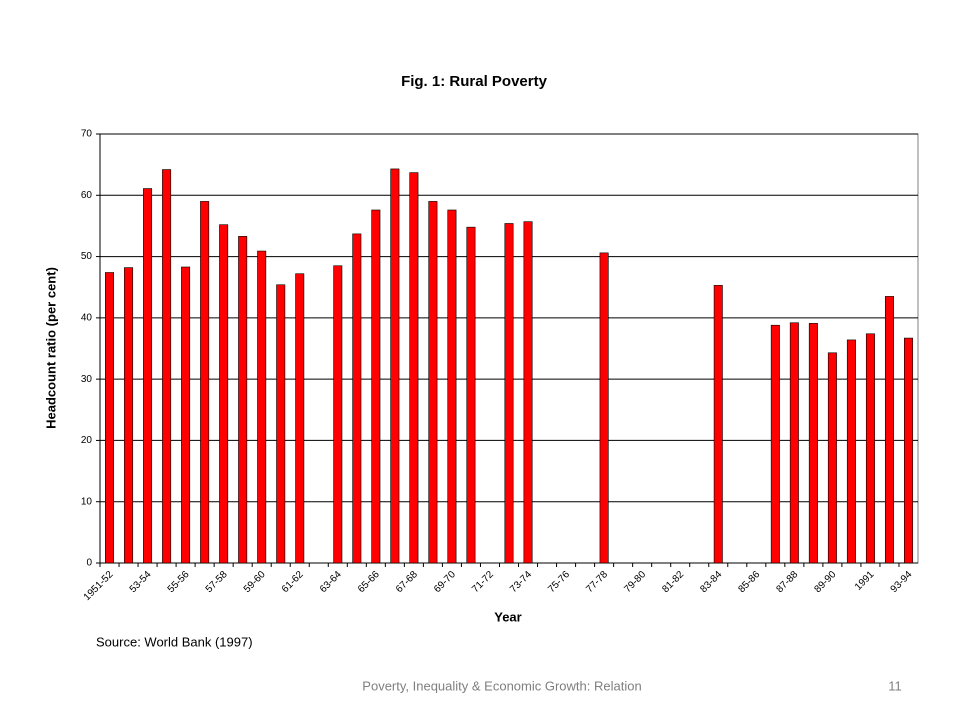 This screenshot has height=720, width=960. What do you see at coordinates (826, 582) in the screenshot?
I see `x-tick-label: 89-90` at bounding box center [826, 582].